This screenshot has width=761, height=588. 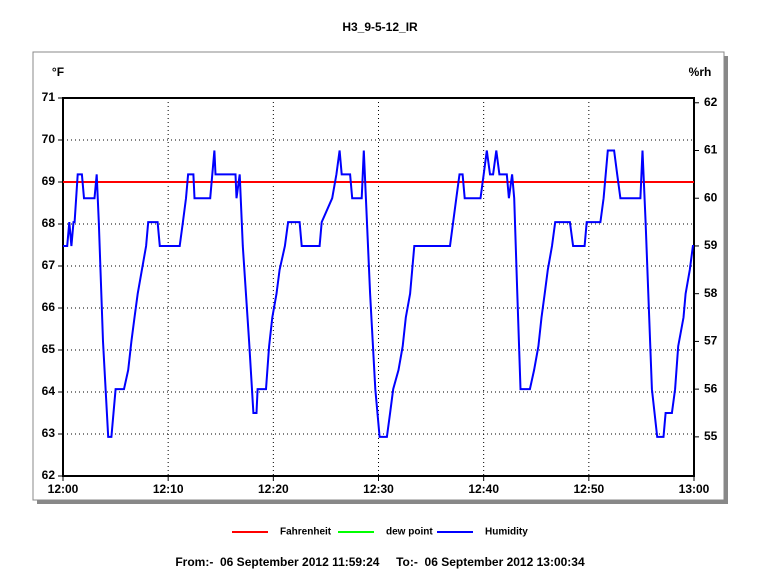 I want to click on chart-title: H3_9-5-12_IR, so click(x=380, y=27).